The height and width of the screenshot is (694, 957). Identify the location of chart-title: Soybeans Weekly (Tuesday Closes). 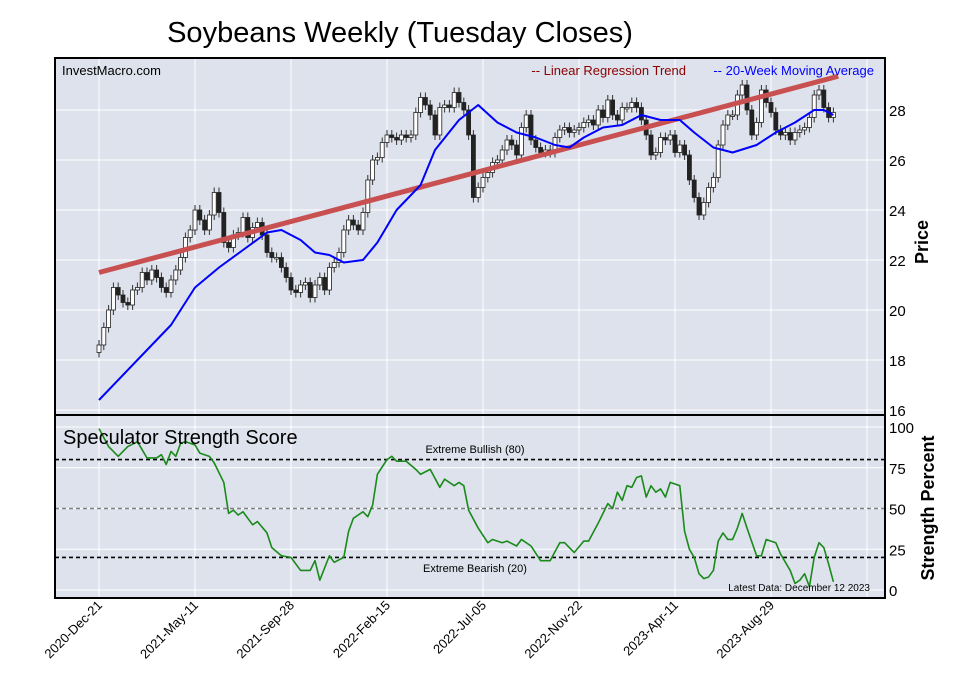
(400, 33).